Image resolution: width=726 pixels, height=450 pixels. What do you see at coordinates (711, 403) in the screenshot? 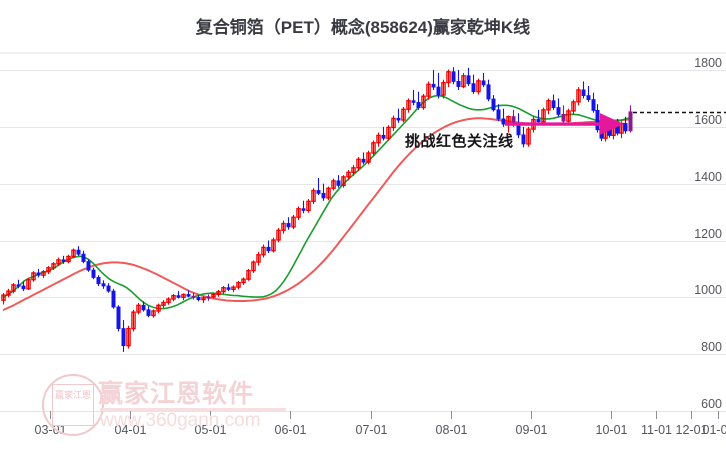
I see `y-axis-tick-label: 600` at bounding box center [711, 403].